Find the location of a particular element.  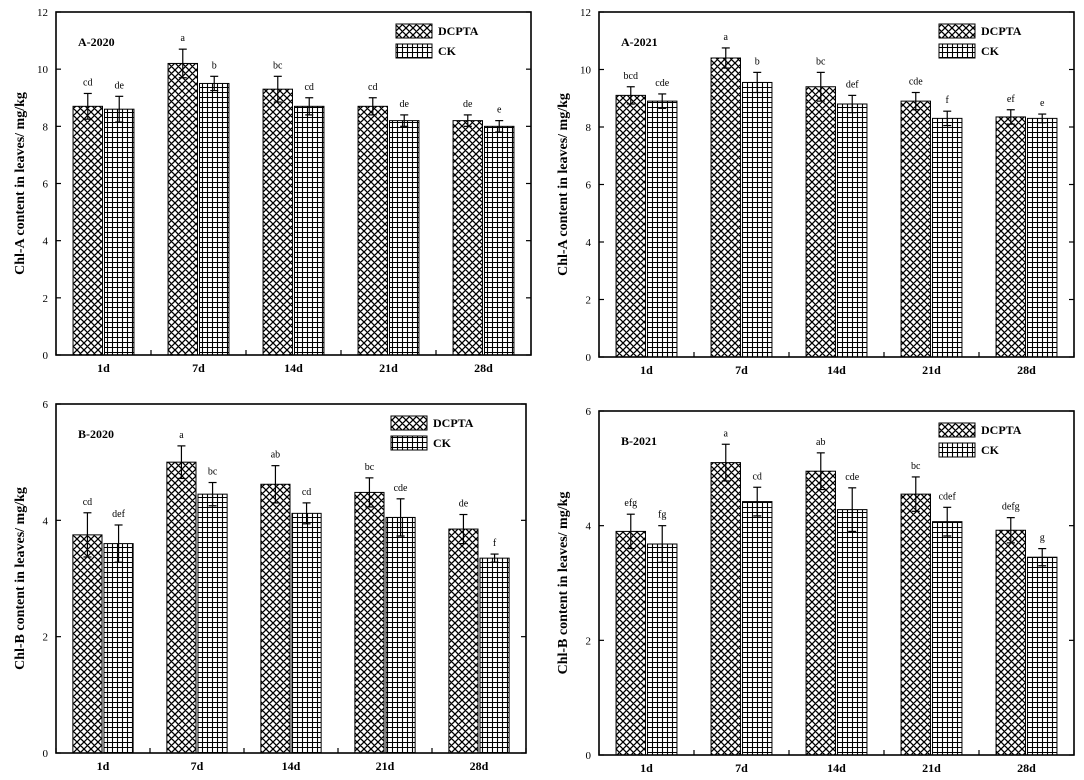

error-bar-dcpta-28d is located at coordinates (1010, 530).